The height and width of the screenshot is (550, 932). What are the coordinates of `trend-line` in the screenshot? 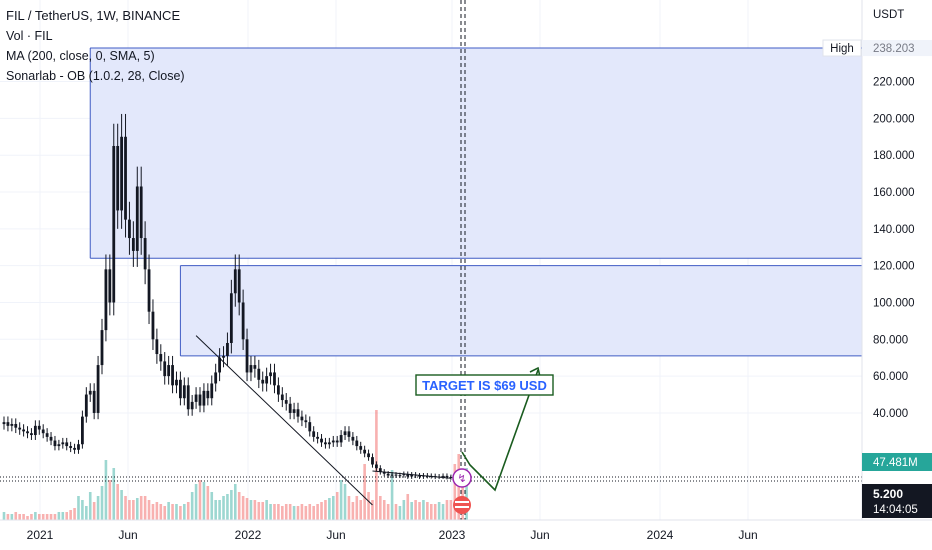 It's located at (284, 420).